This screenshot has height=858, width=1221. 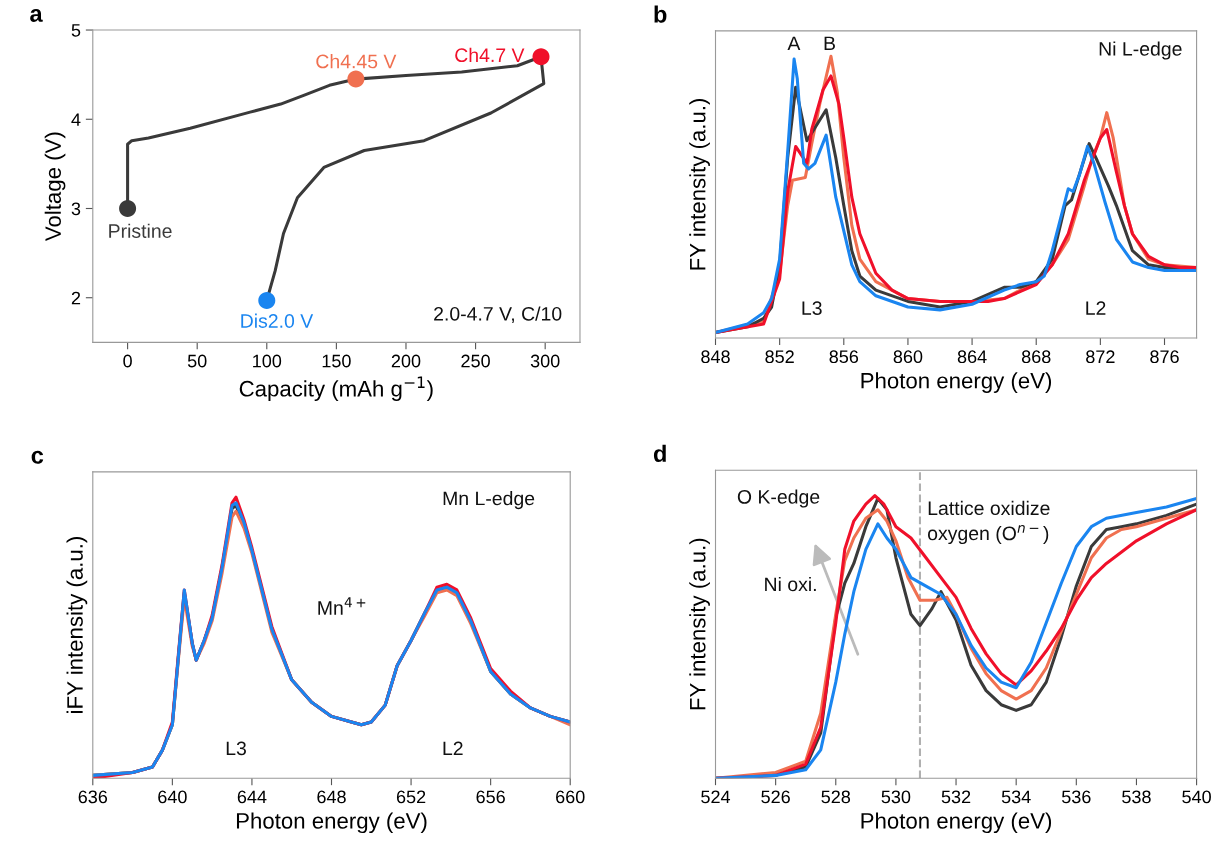 What do you see at coordinates (498, 314) in the screenshot?
I see `annotation: 2.0-4.7 V, C/10` at bounding box center [498, 314].